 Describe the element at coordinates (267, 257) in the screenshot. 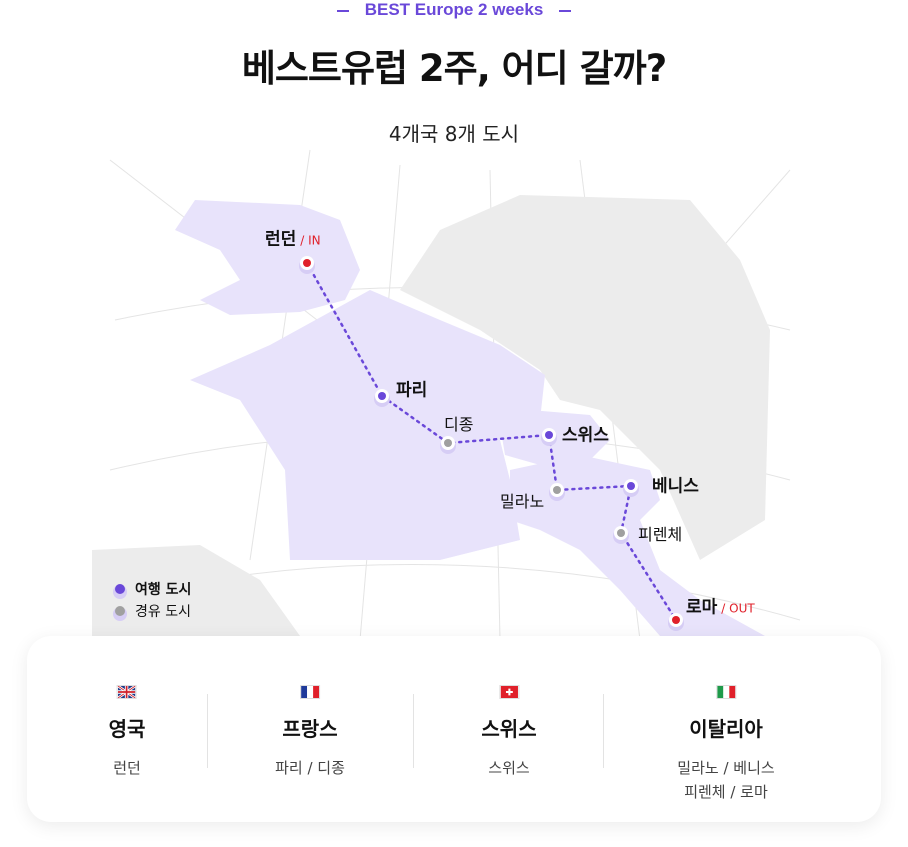

I see `land-uk` at that location.